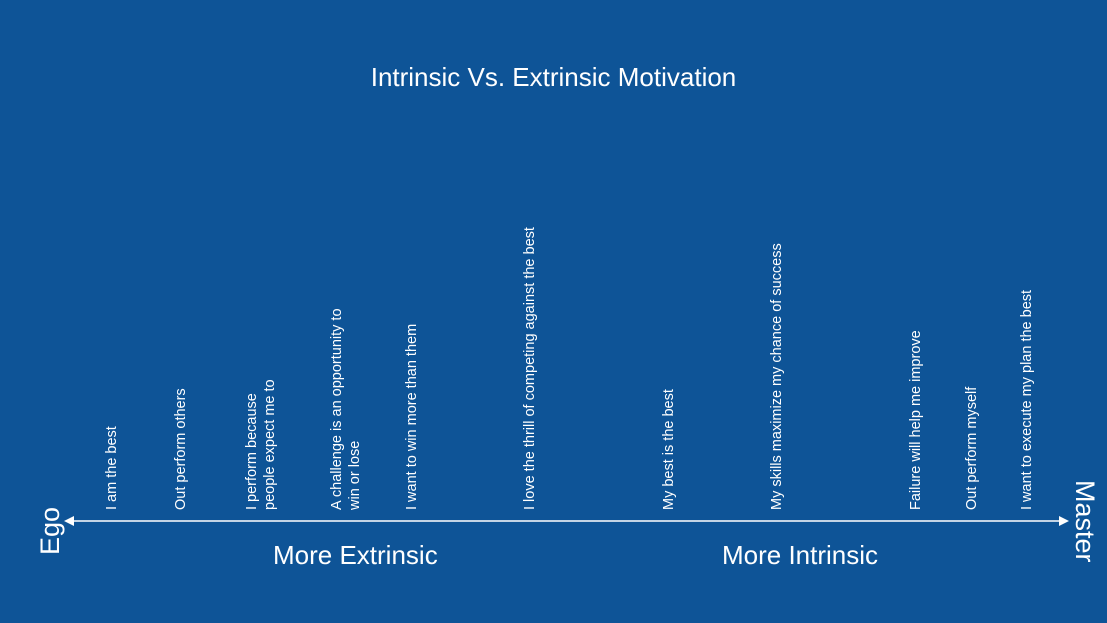 Image resolution: width=1107 pixels, height=623 pixels. Describe the element at coordinates (1085, 521) in the screenshot. I see `master-label: Master` at that location.